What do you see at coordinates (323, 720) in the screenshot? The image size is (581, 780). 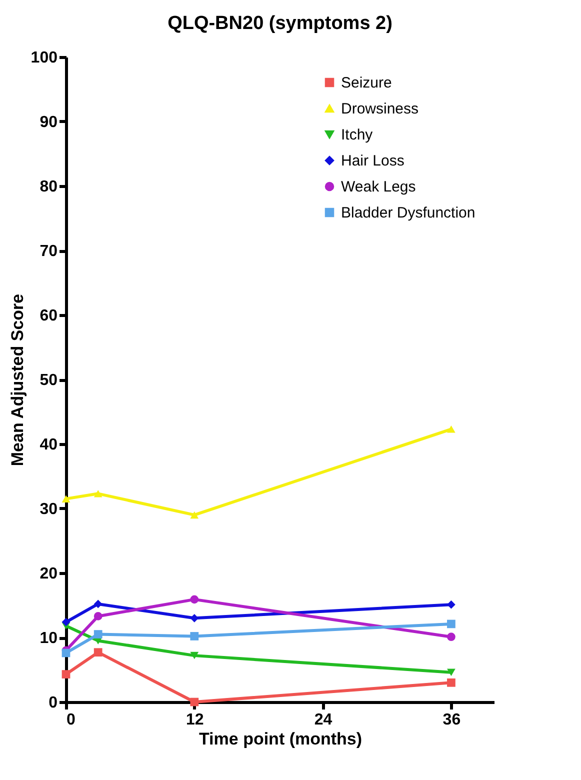 I see `x-tick-label: 24` at bounding box center [323, 720].